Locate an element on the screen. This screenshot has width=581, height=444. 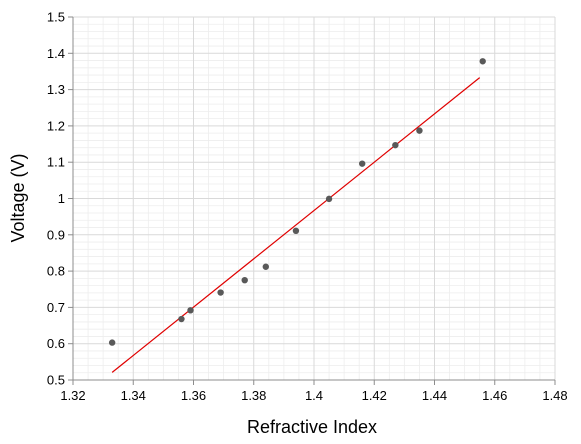
y-tick-label: 0.7 is located at coordinates (56, 307).